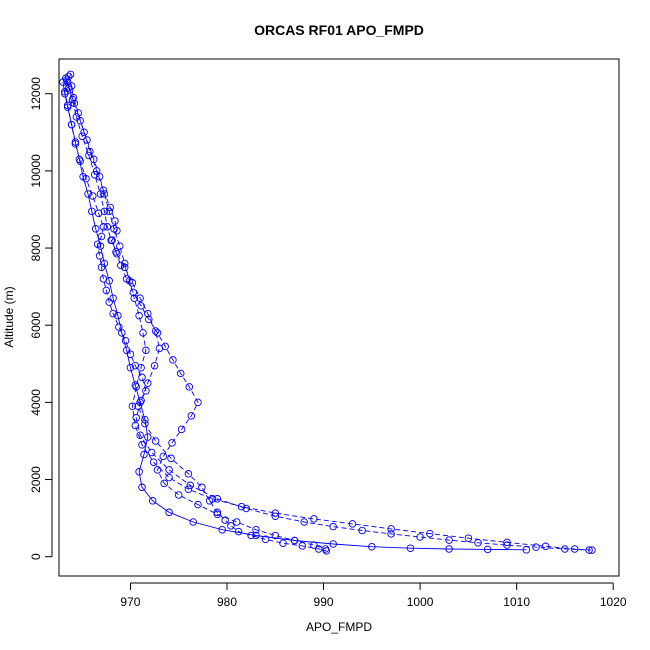 Image resolution: width=650 pixels, height=650 pixels. Describe the element at coordinates (339, 627) in the screenshot. I see `x-axis-label: APO_FMPD` at that location.